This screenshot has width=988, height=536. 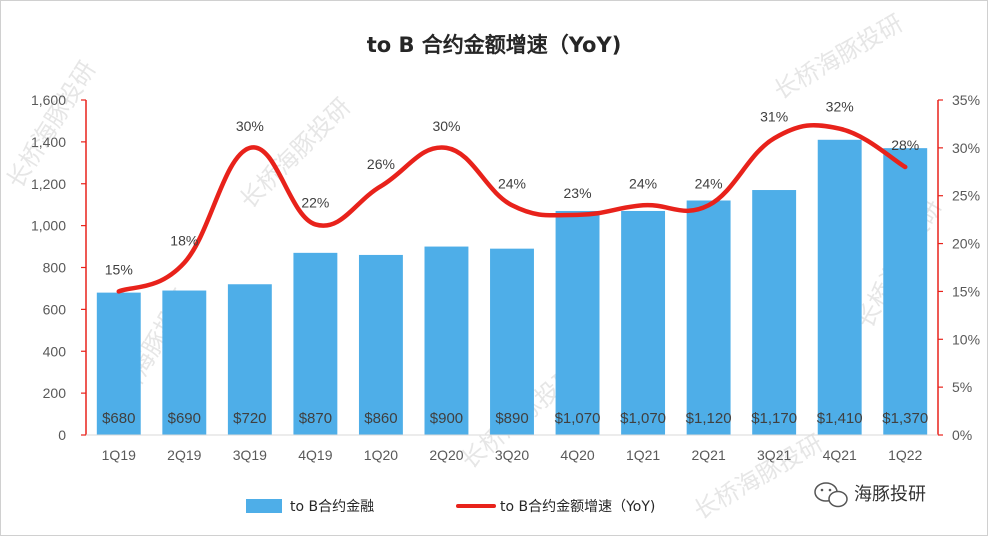 I want to click on bar-value-label: $1,410, so click(x=840, y=418).